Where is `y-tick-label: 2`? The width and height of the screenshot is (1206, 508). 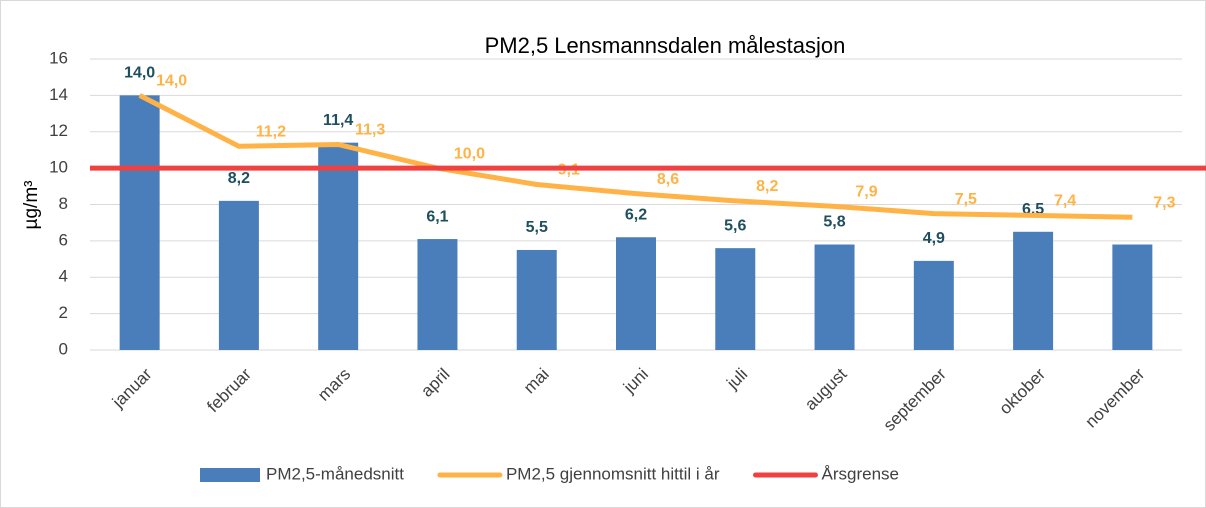 y-tick-label: 2 is located at coordinates (63, 312).